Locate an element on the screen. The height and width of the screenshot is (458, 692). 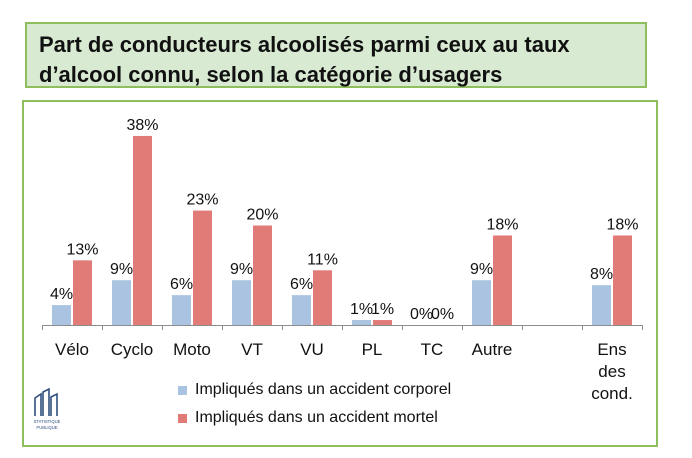
x-tick-label: TC is located at coordinates (432, 349).